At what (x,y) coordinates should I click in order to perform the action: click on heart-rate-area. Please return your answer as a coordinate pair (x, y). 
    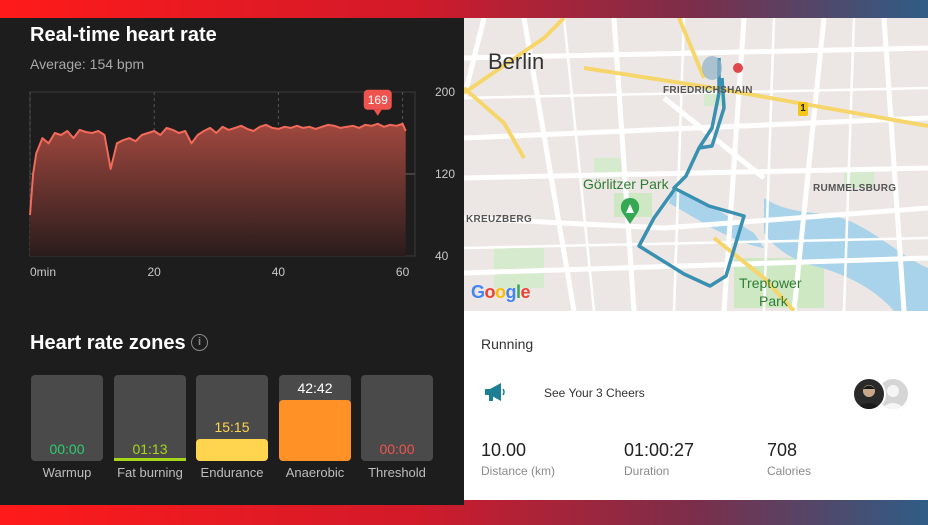
    Looking at the image, I should click on (218, 189).